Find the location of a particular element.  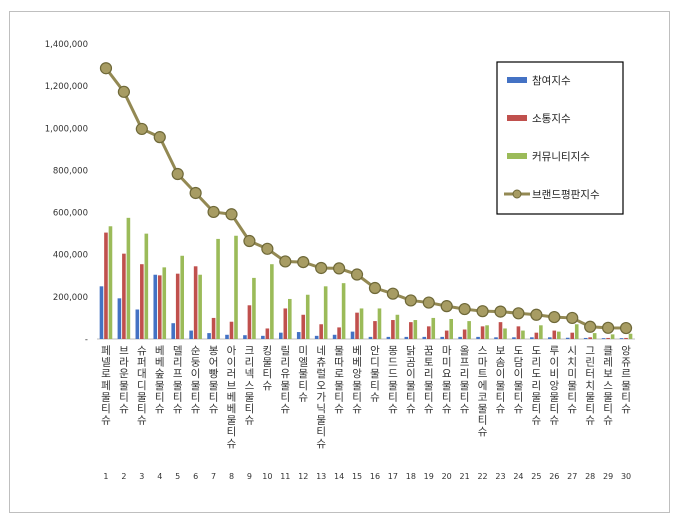

rank-number: 19 is located at coordinates (429, 476).